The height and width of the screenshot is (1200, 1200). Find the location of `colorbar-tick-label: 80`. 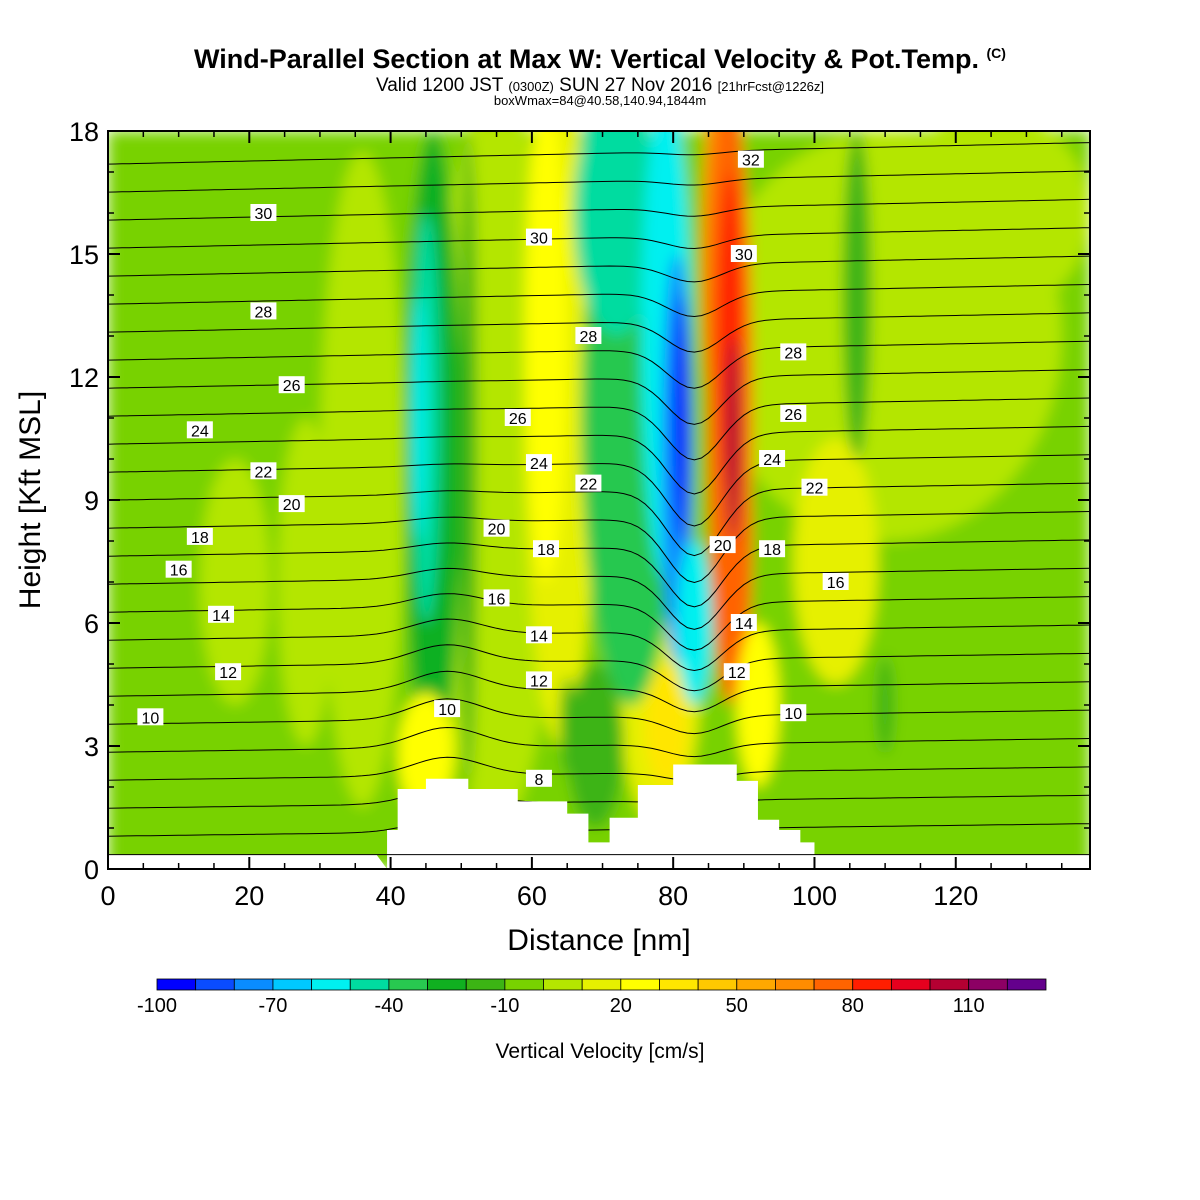

colorbar-tick-label: 80 is located at coordinates (853, 1006).